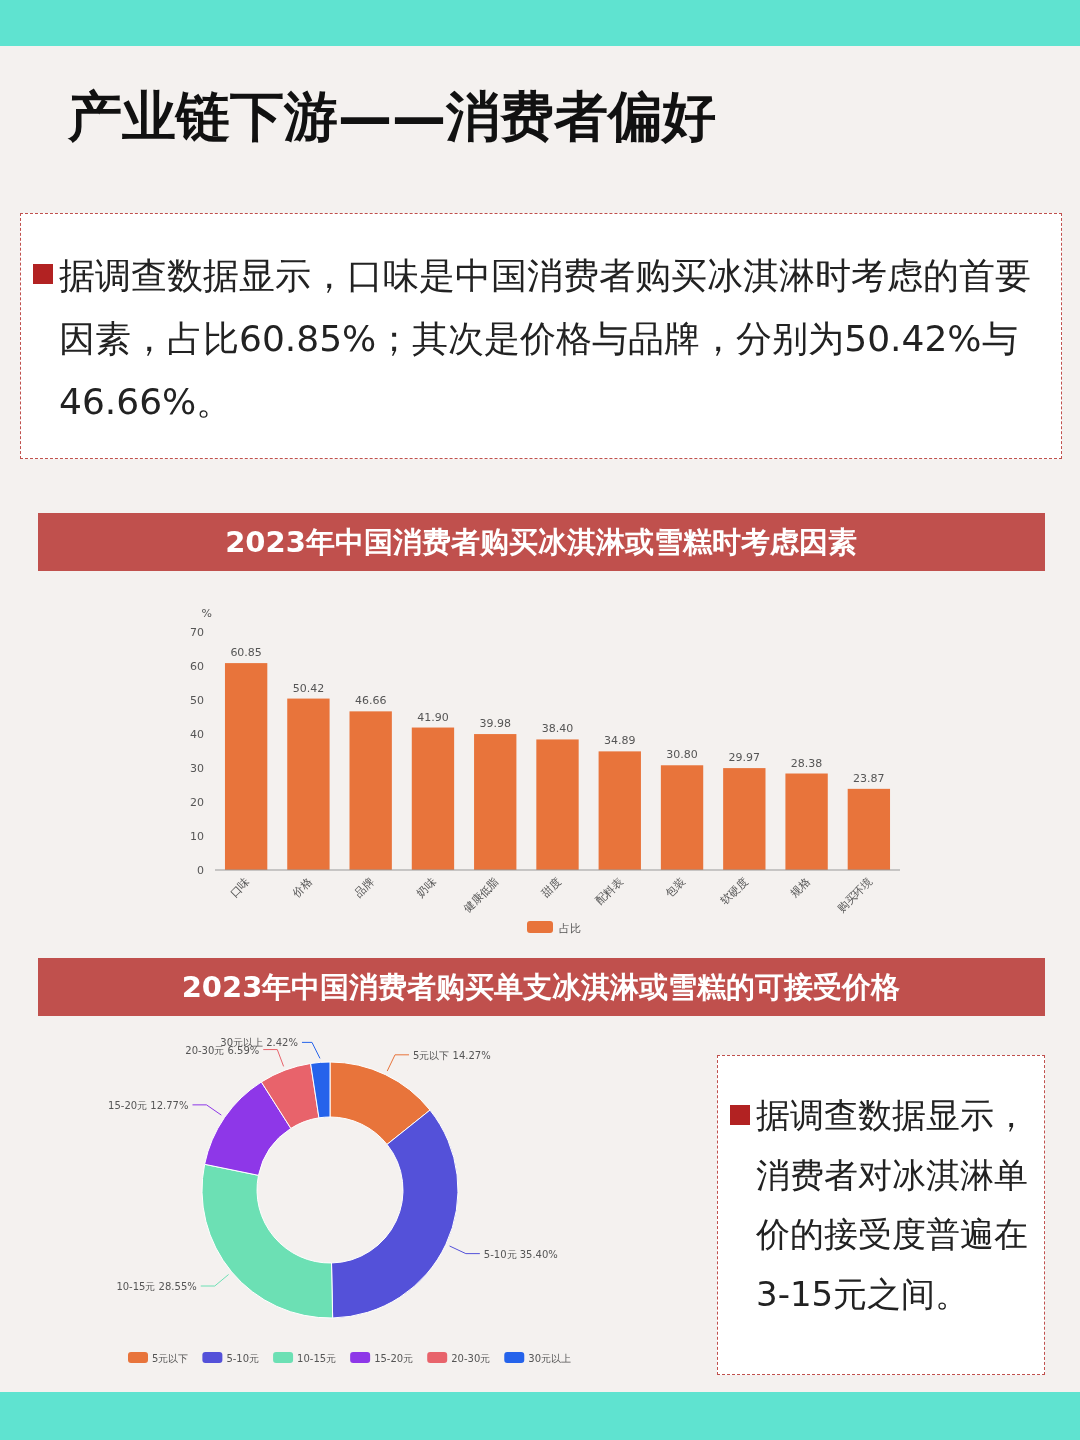  Describe the element at coordinates (243, 1358) in the screenshot. I see `legend-label: 5-10元` at that location.